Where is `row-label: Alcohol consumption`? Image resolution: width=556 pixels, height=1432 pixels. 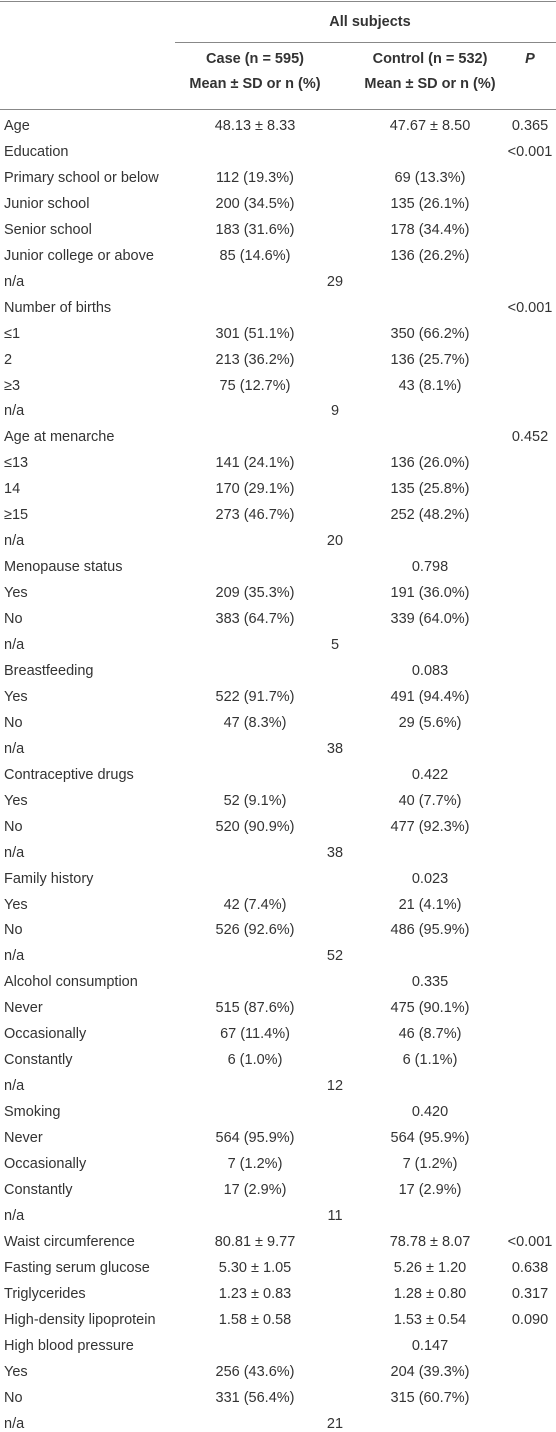
row-label: Alcohol consumption is located at coordinates (71, 982).